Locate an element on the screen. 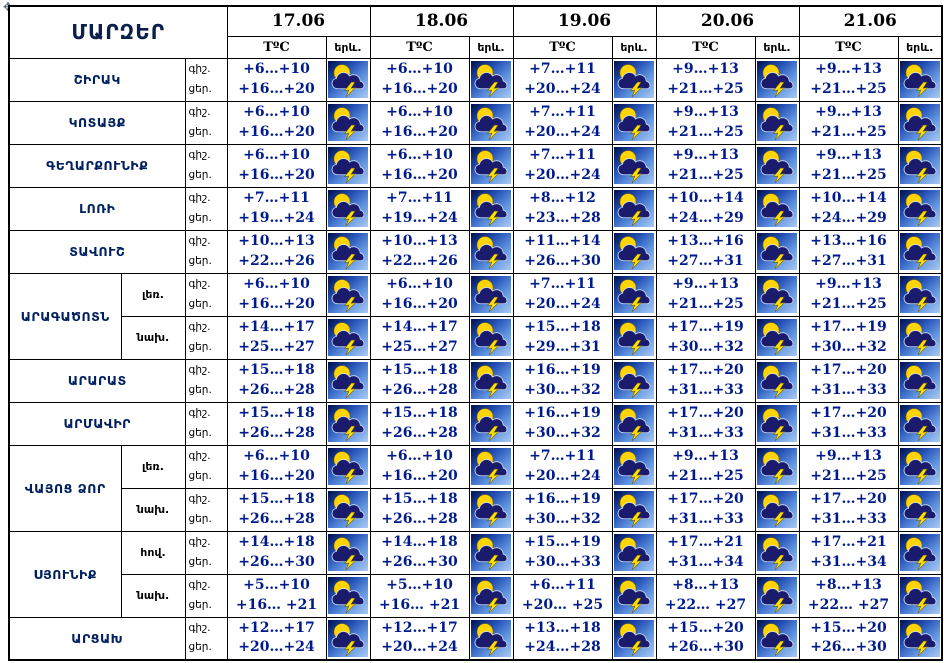  night-temp: +15…+19 is located at coordinates (562, 541).